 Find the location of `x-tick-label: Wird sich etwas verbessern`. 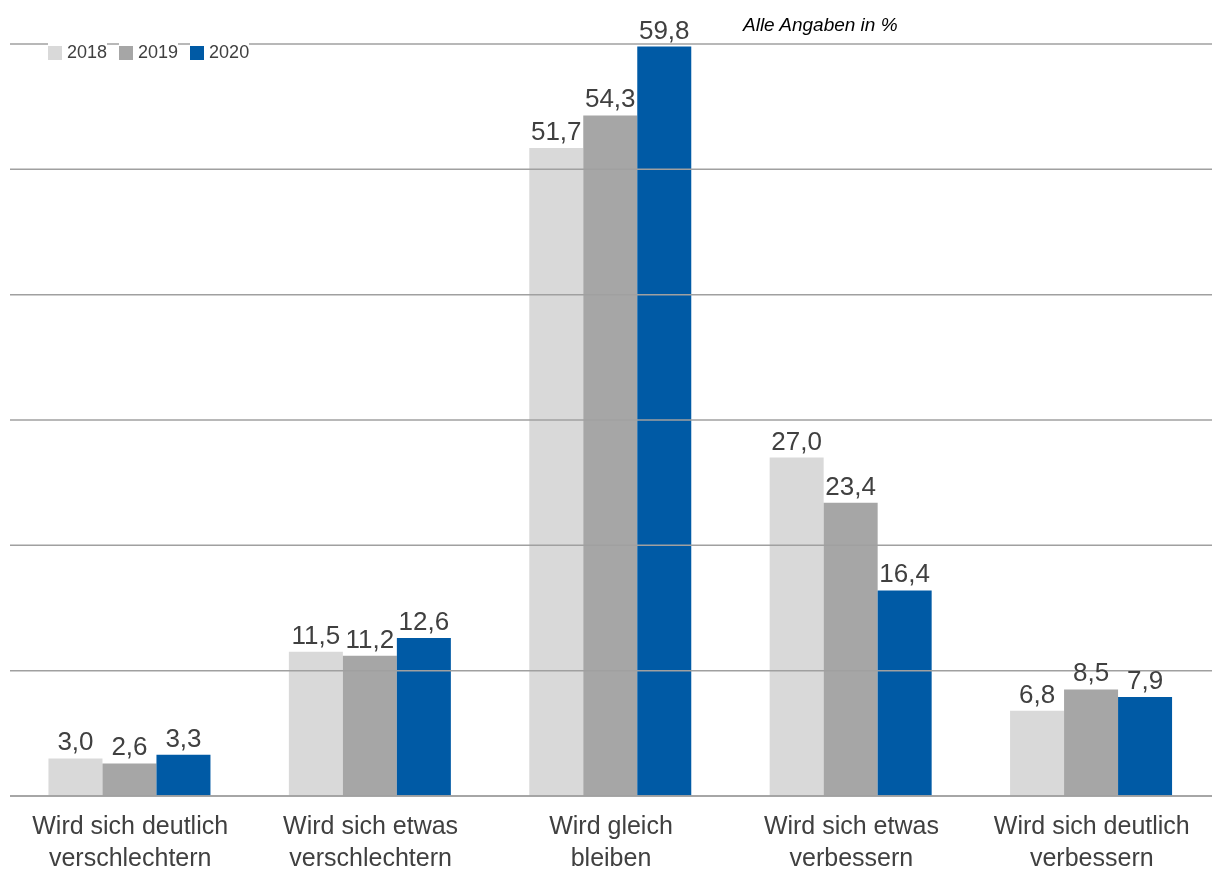

x-tick-label: Wird sich etwas verbessern is located at coordinates (851, 841).